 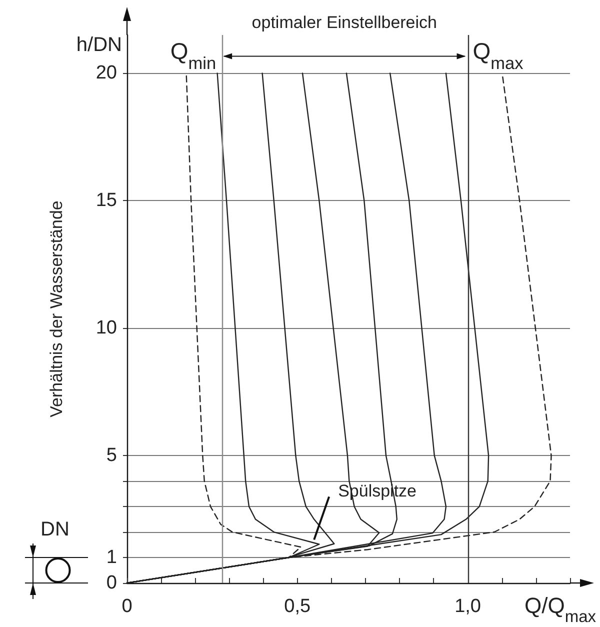 What do you see at coordinates (55, 529) in the screenshot?
I see `text: DN` at bounding box center [55, 529].